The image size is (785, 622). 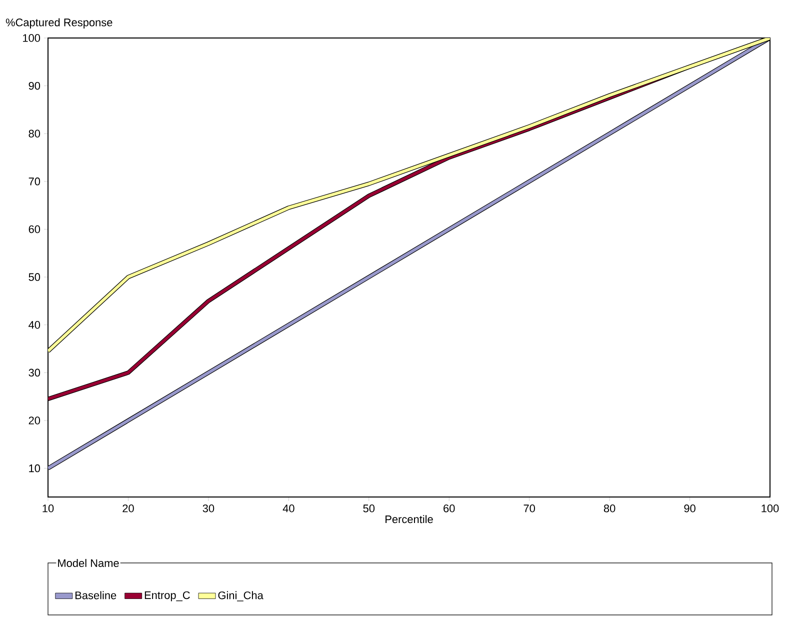 What do you see at coordinates (610, 508) in the screenshot?
I see `x-tick-label: 80` at bounding box center [610, 508].